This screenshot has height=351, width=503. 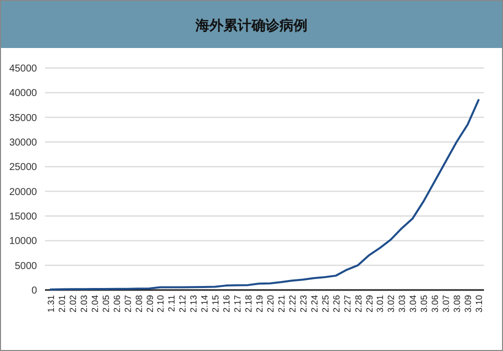 I want to click on chart-title: 海外累计确诊病例, so click(x=251, y=25).